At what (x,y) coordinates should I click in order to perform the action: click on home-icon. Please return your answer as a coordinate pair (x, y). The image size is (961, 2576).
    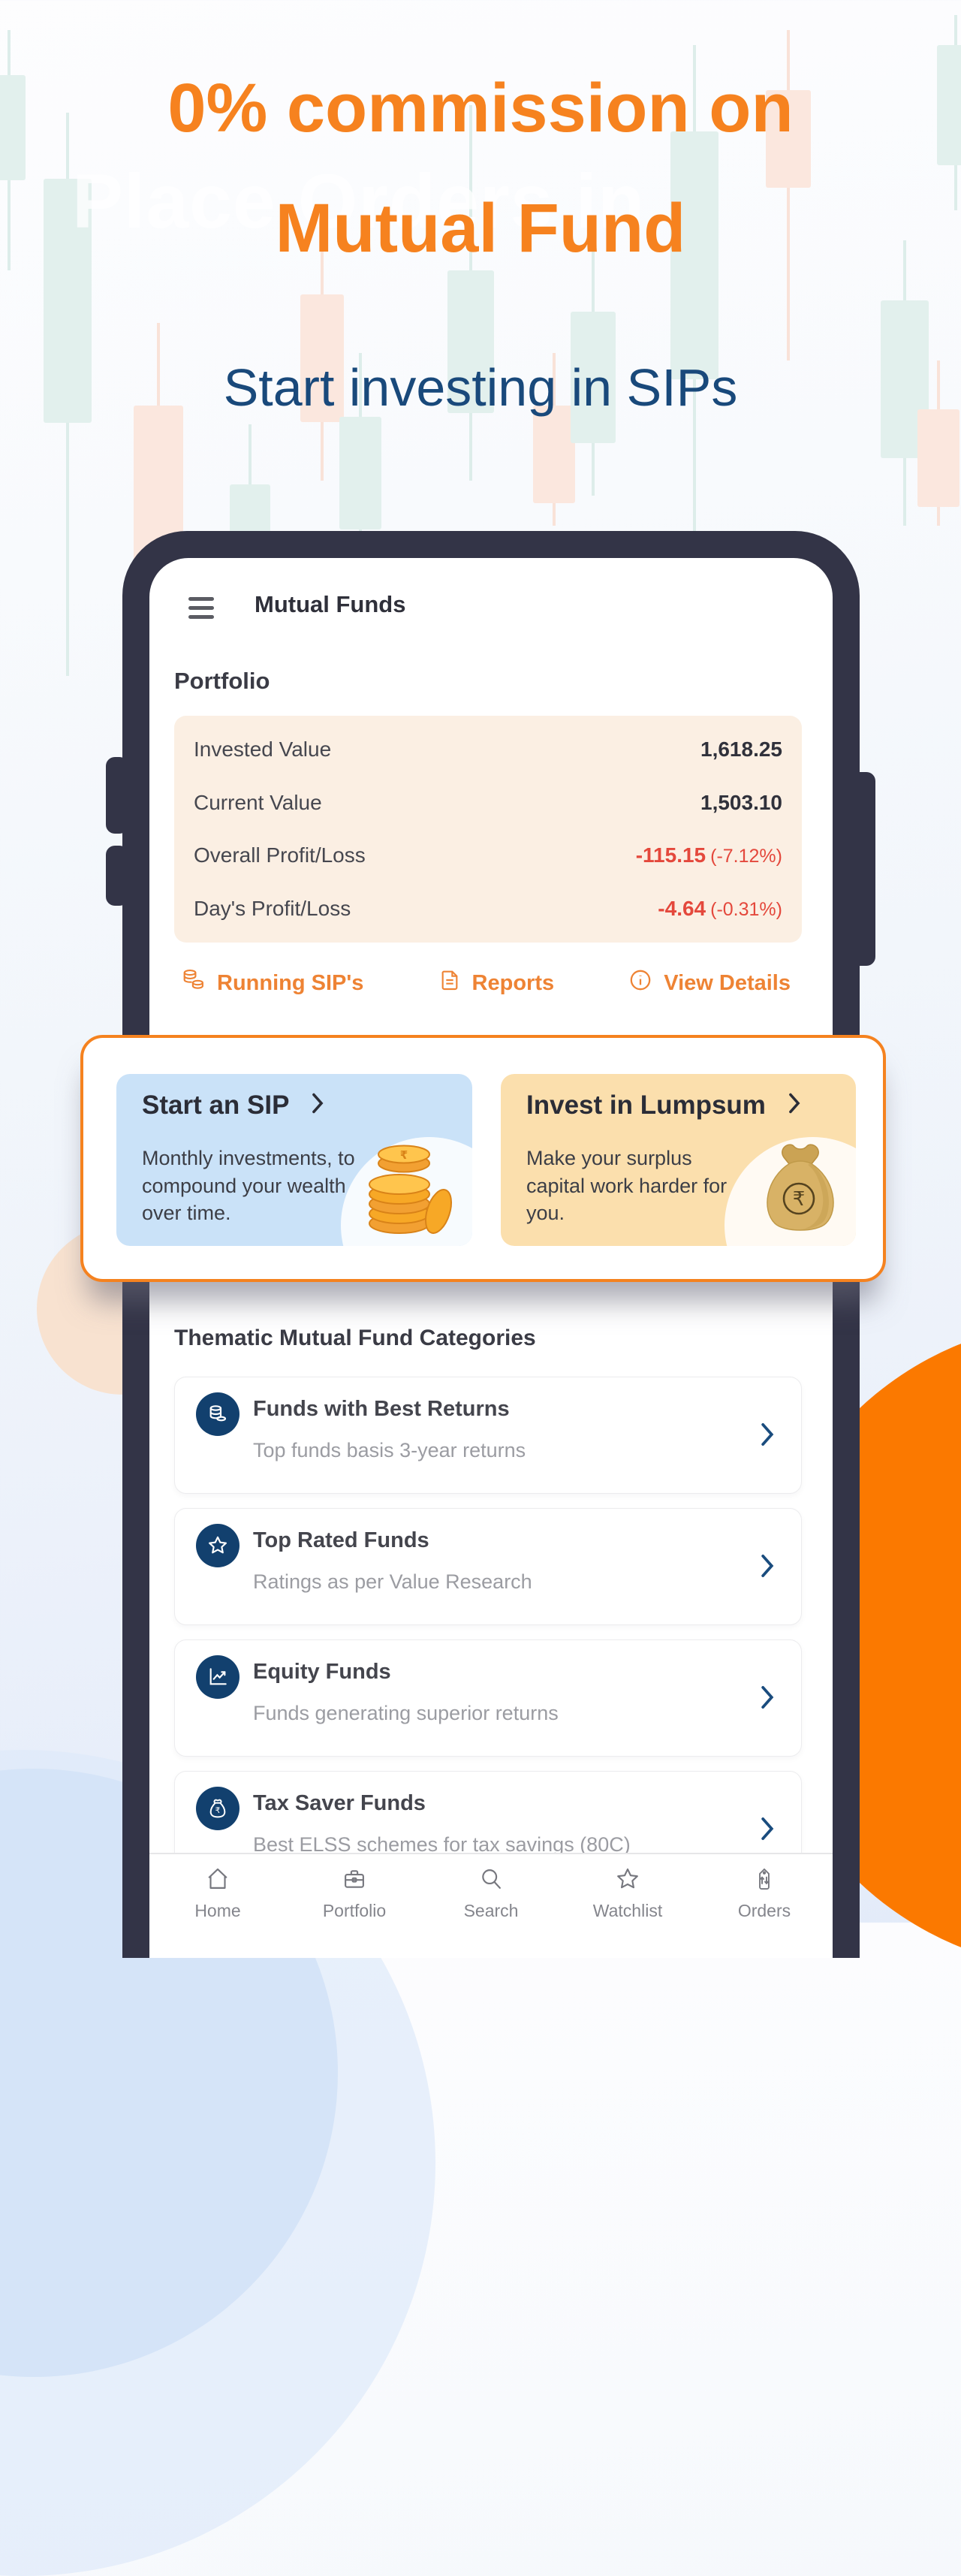
    Looking at the image, I should click on (217, 1882).